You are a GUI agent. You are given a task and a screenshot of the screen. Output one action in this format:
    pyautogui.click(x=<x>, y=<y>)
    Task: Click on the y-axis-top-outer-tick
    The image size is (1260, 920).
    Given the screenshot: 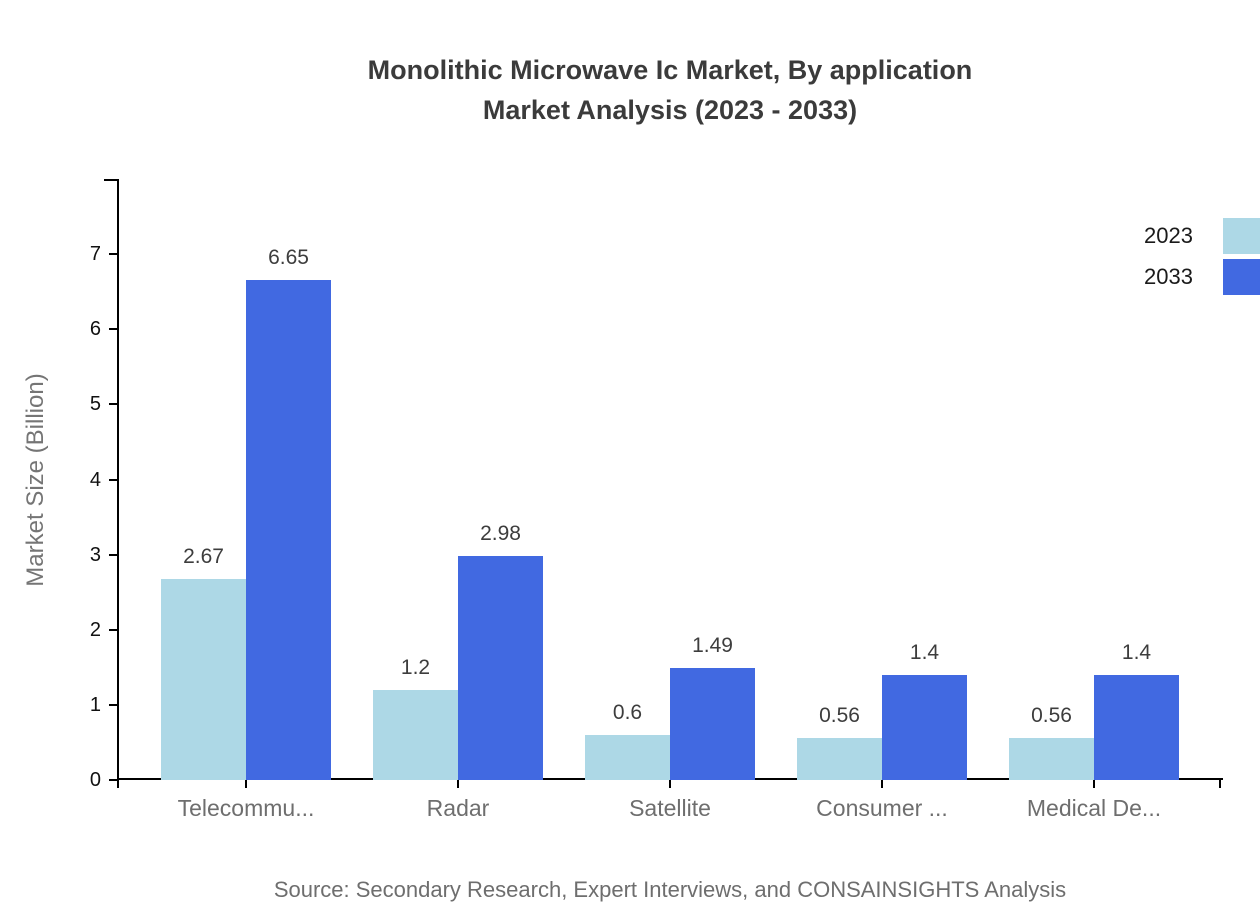 What is the action you would take?
    pyautogui.click(x=110, y=180)
    